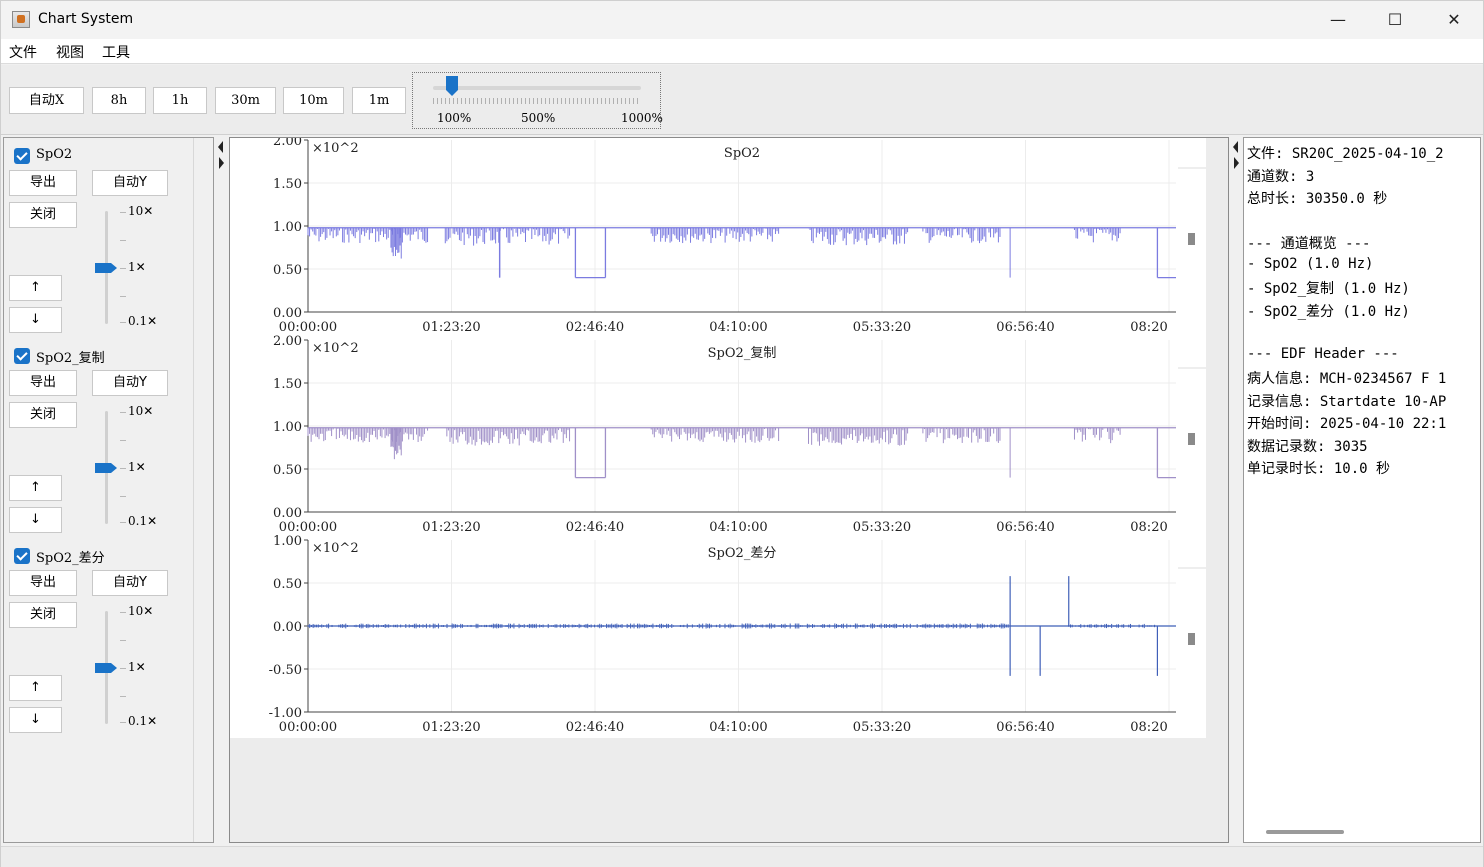  I want to click on zoom-track, so click(537, 88).